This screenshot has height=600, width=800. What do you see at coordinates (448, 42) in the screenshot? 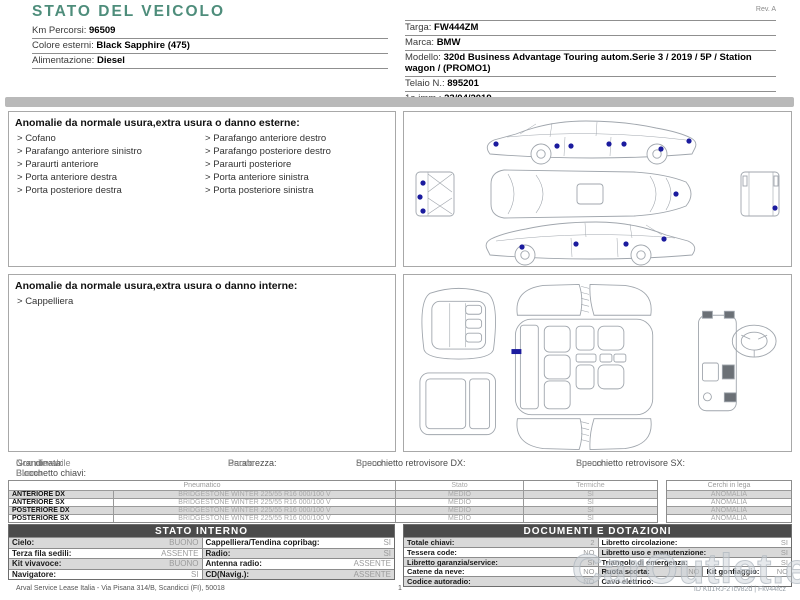
I see `info-value: BMW` at bounding box center [448, 42].